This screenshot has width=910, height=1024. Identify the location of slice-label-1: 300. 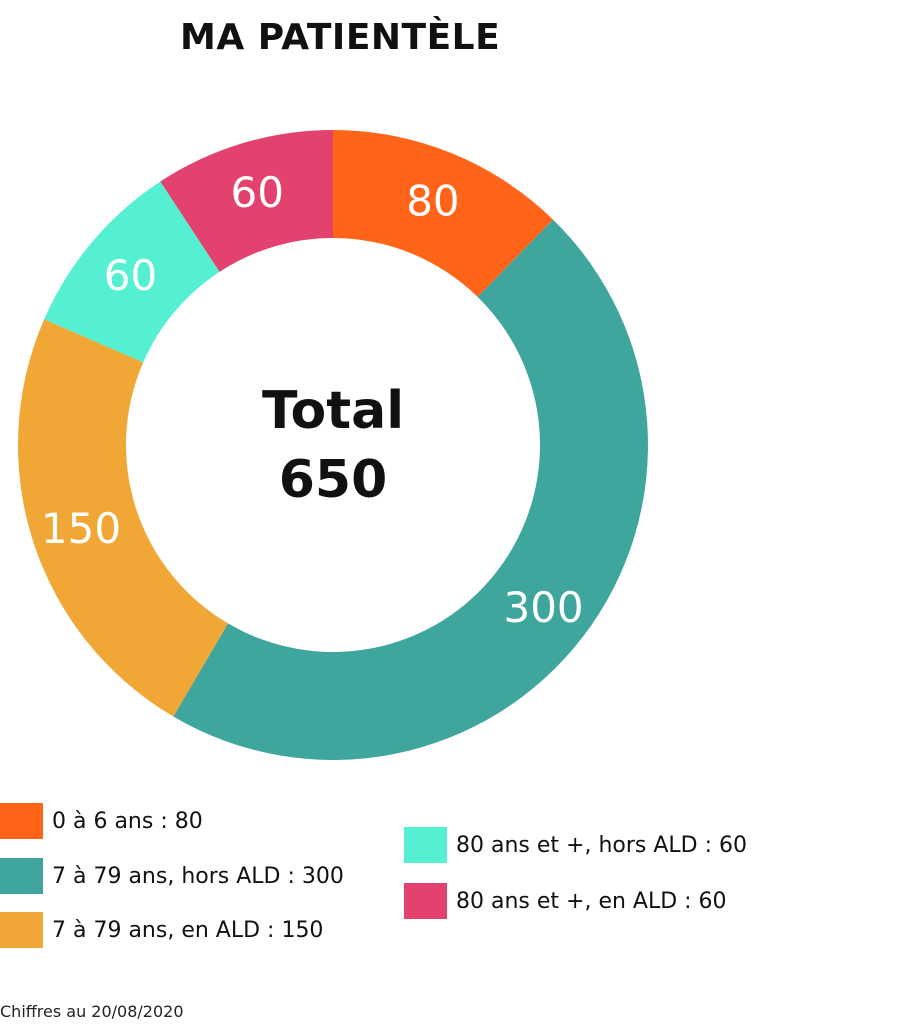
(543, 607).